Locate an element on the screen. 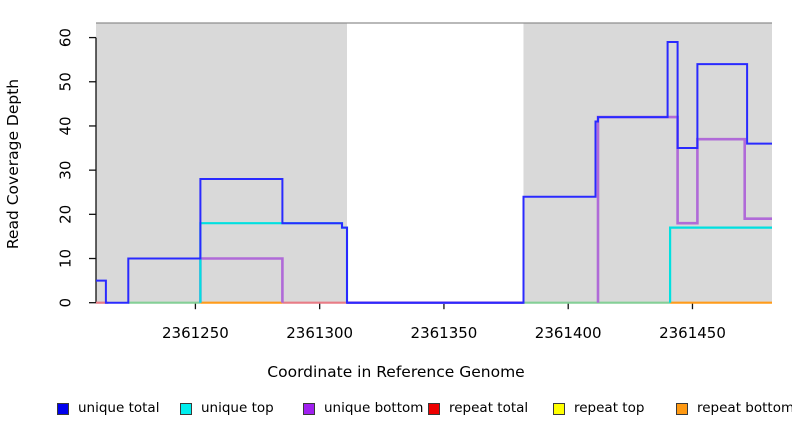  legend-item-repeat-top: repeat top is located at coordinates (598, 408).